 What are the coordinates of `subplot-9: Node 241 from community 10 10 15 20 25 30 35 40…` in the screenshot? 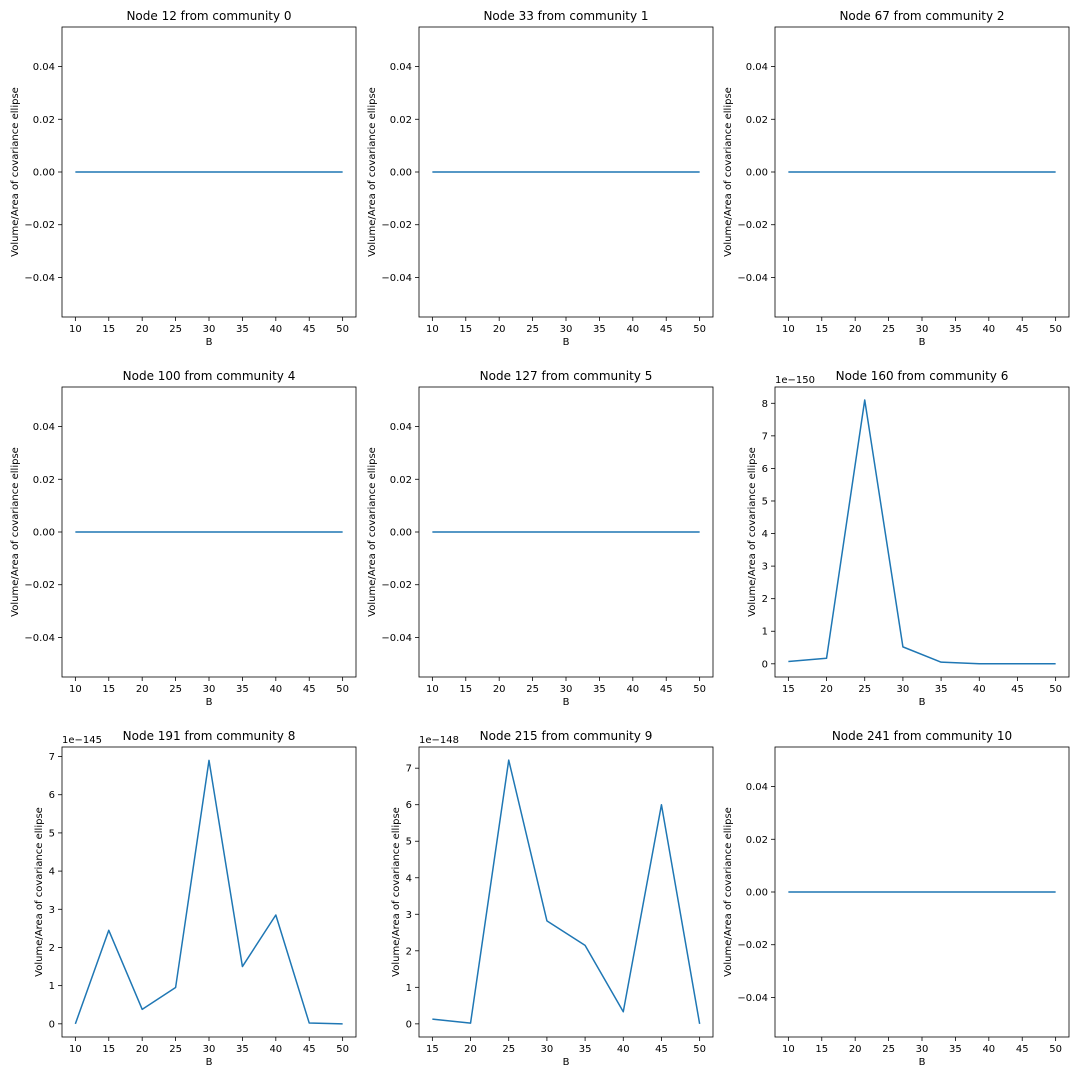 It's located at (896, 898).